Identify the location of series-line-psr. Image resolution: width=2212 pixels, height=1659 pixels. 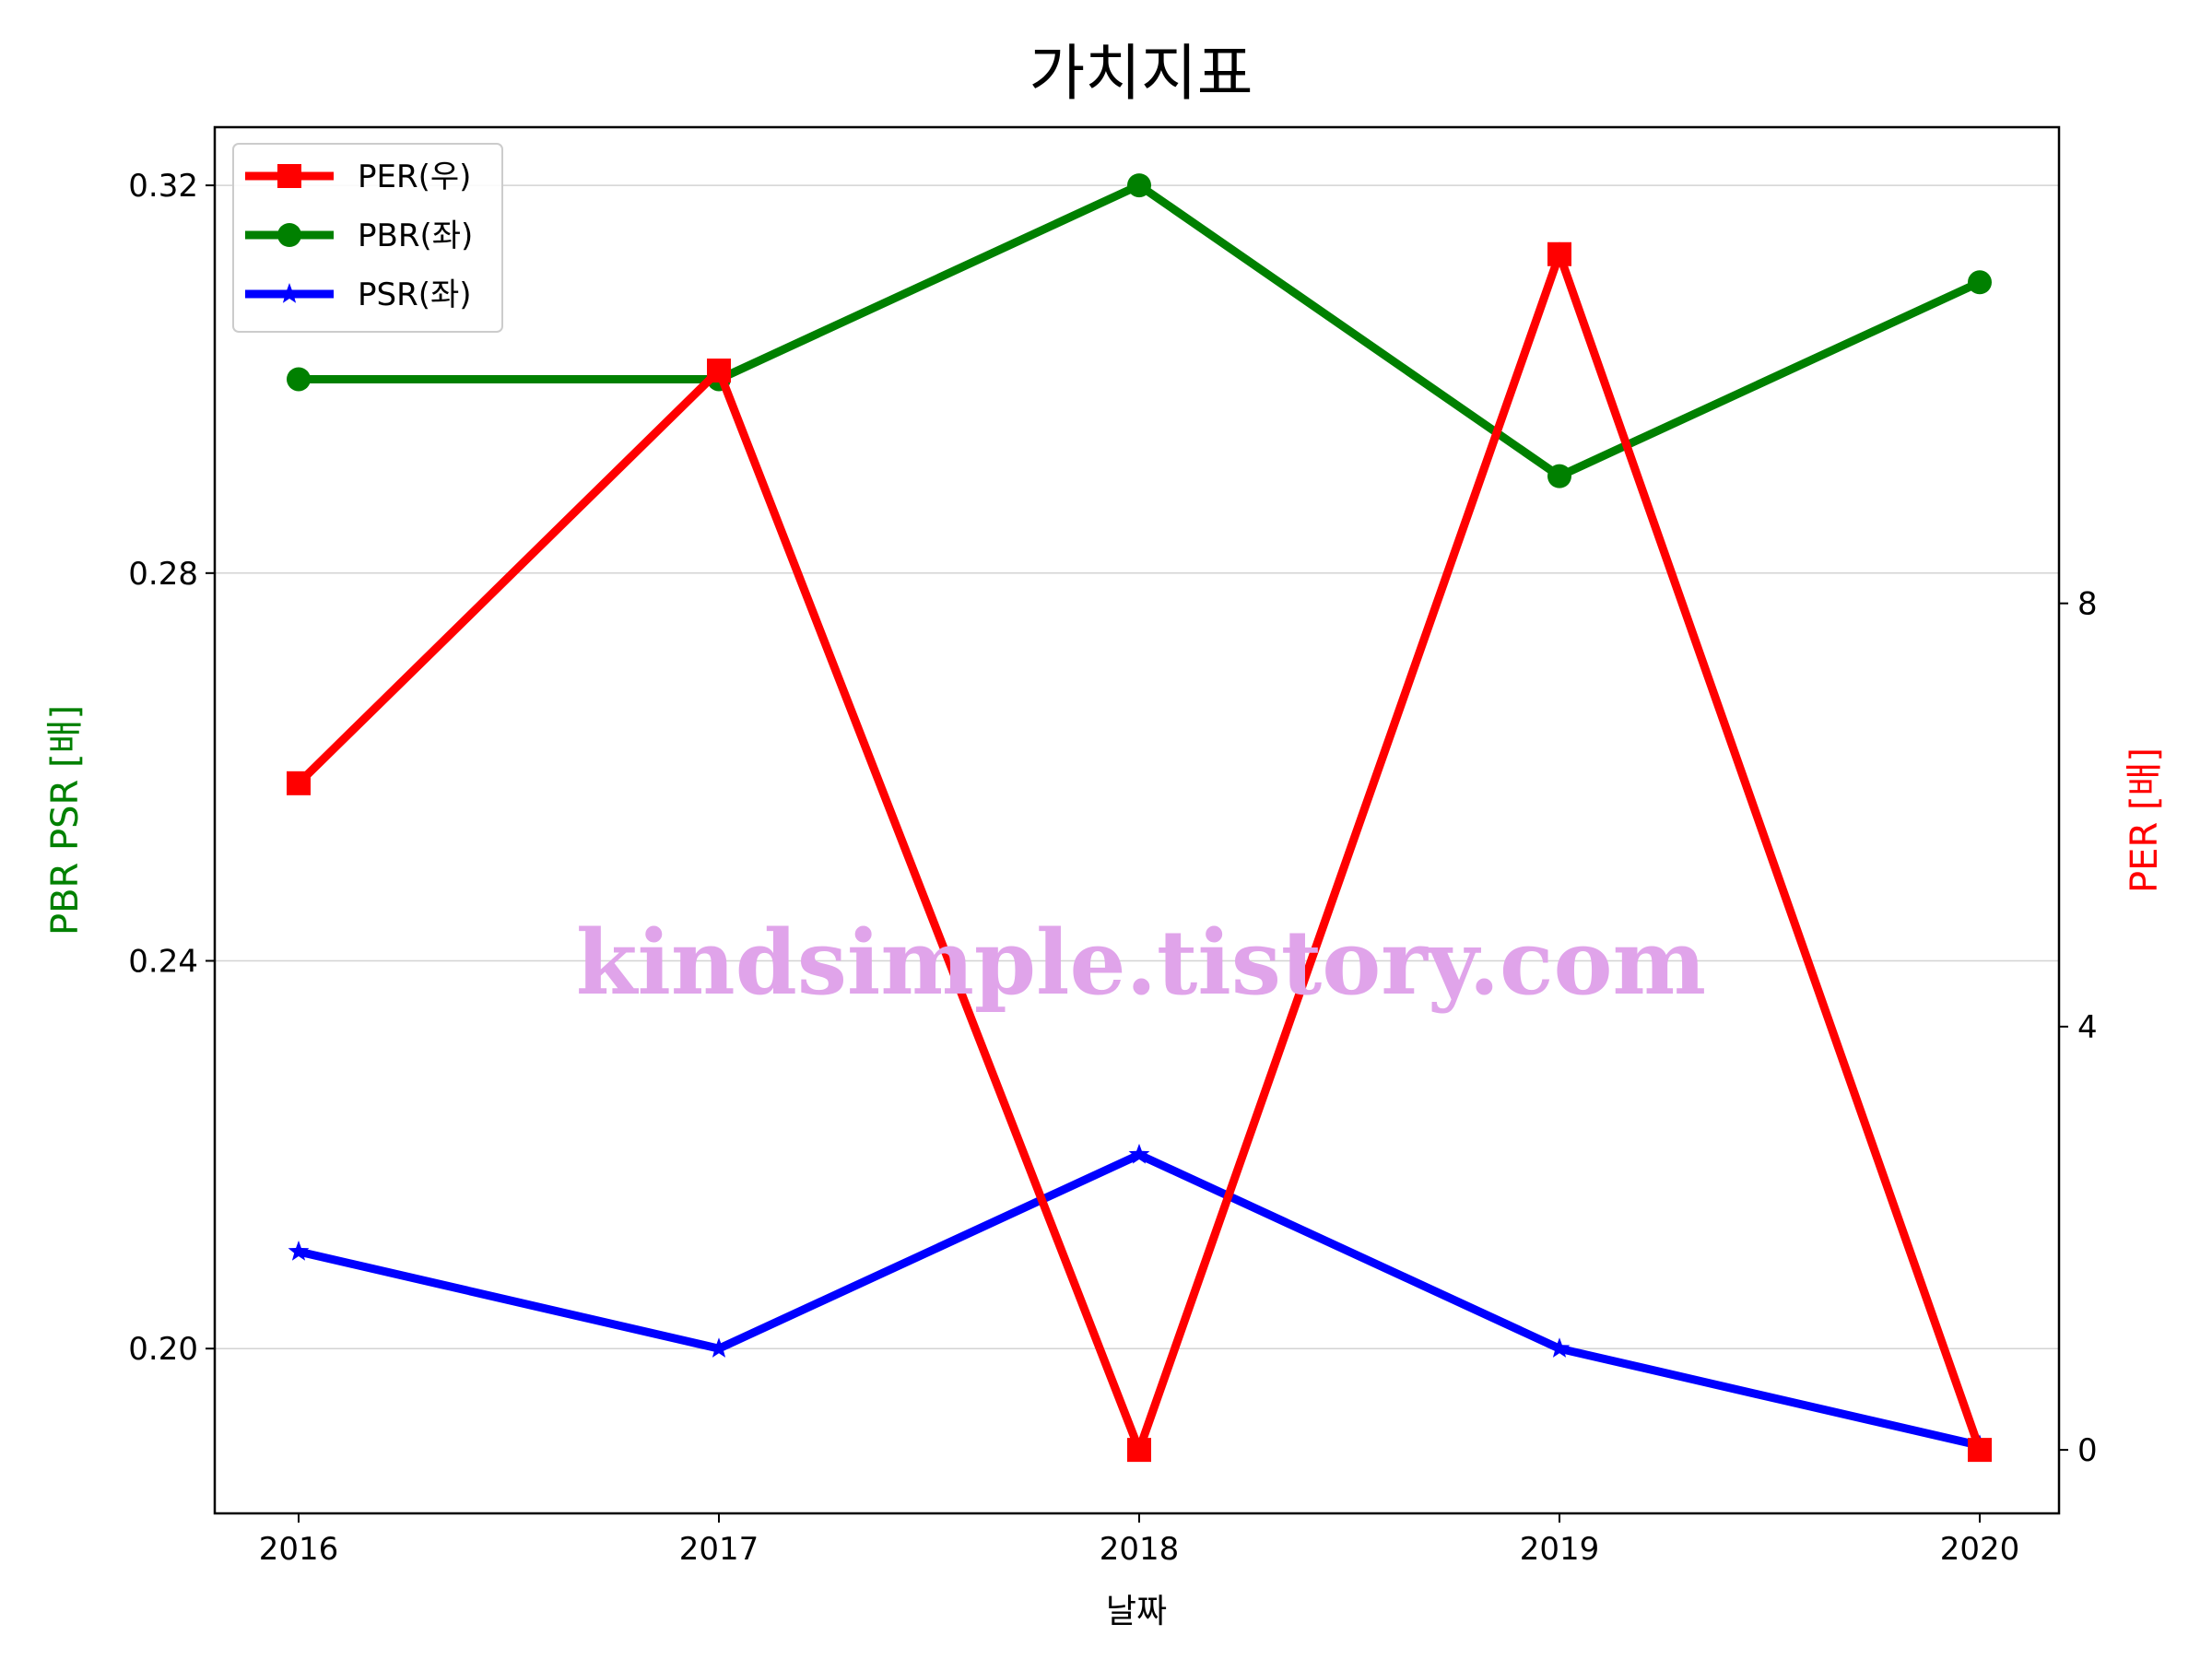
(1139, 1299).